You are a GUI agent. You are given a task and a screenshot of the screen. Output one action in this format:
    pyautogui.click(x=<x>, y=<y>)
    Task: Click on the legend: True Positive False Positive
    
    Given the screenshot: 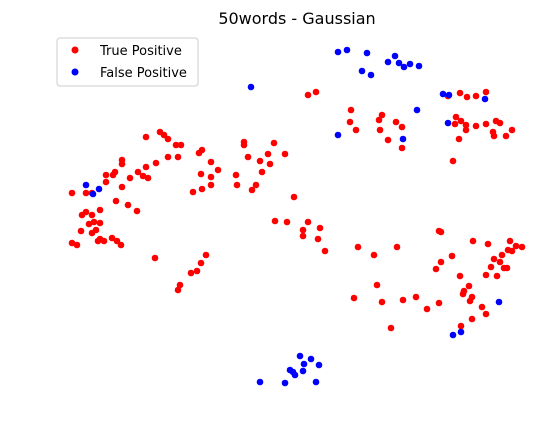 What is the action you would take?
    pyautogui.click(x=127, y=62)
    